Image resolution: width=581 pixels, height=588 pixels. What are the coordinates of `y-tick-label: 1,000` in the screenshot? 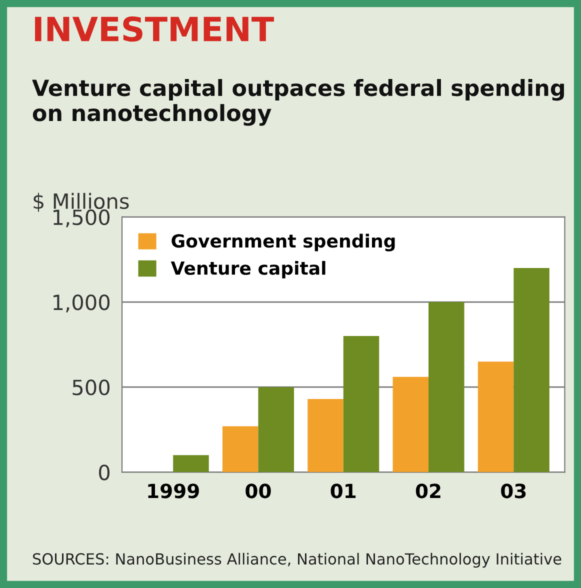 It's located at (82, 303).